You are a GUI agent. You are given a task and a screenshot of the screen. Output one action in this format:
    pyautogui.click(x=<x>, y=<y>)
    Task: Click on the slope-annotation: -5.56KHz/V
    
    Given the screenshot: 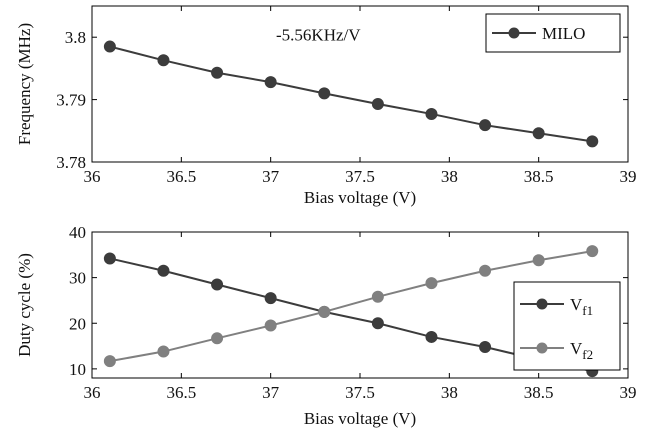 What is the action you would take?
    pyautogui.click(x=318, y=34)
    